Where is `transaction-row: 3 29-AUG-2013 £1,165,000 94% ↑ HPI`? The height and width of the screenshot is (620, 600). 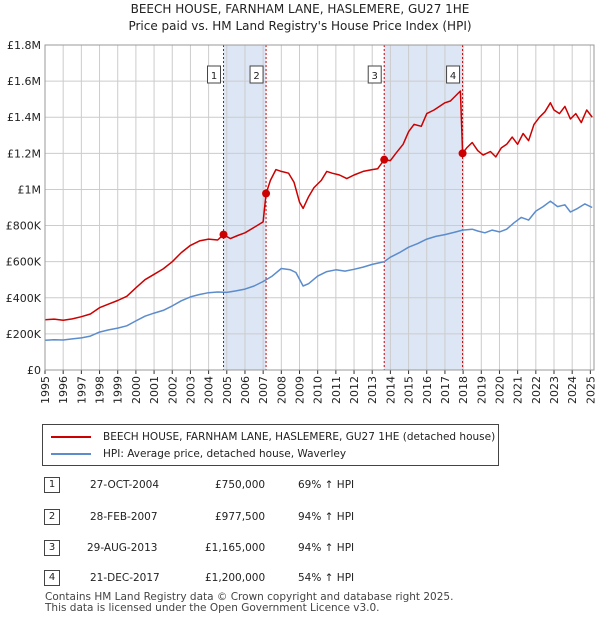
transaction-row: 3 29-AUG-2013 £1,165,000 94% ↑ HPI is located at coordinates (300, 549).